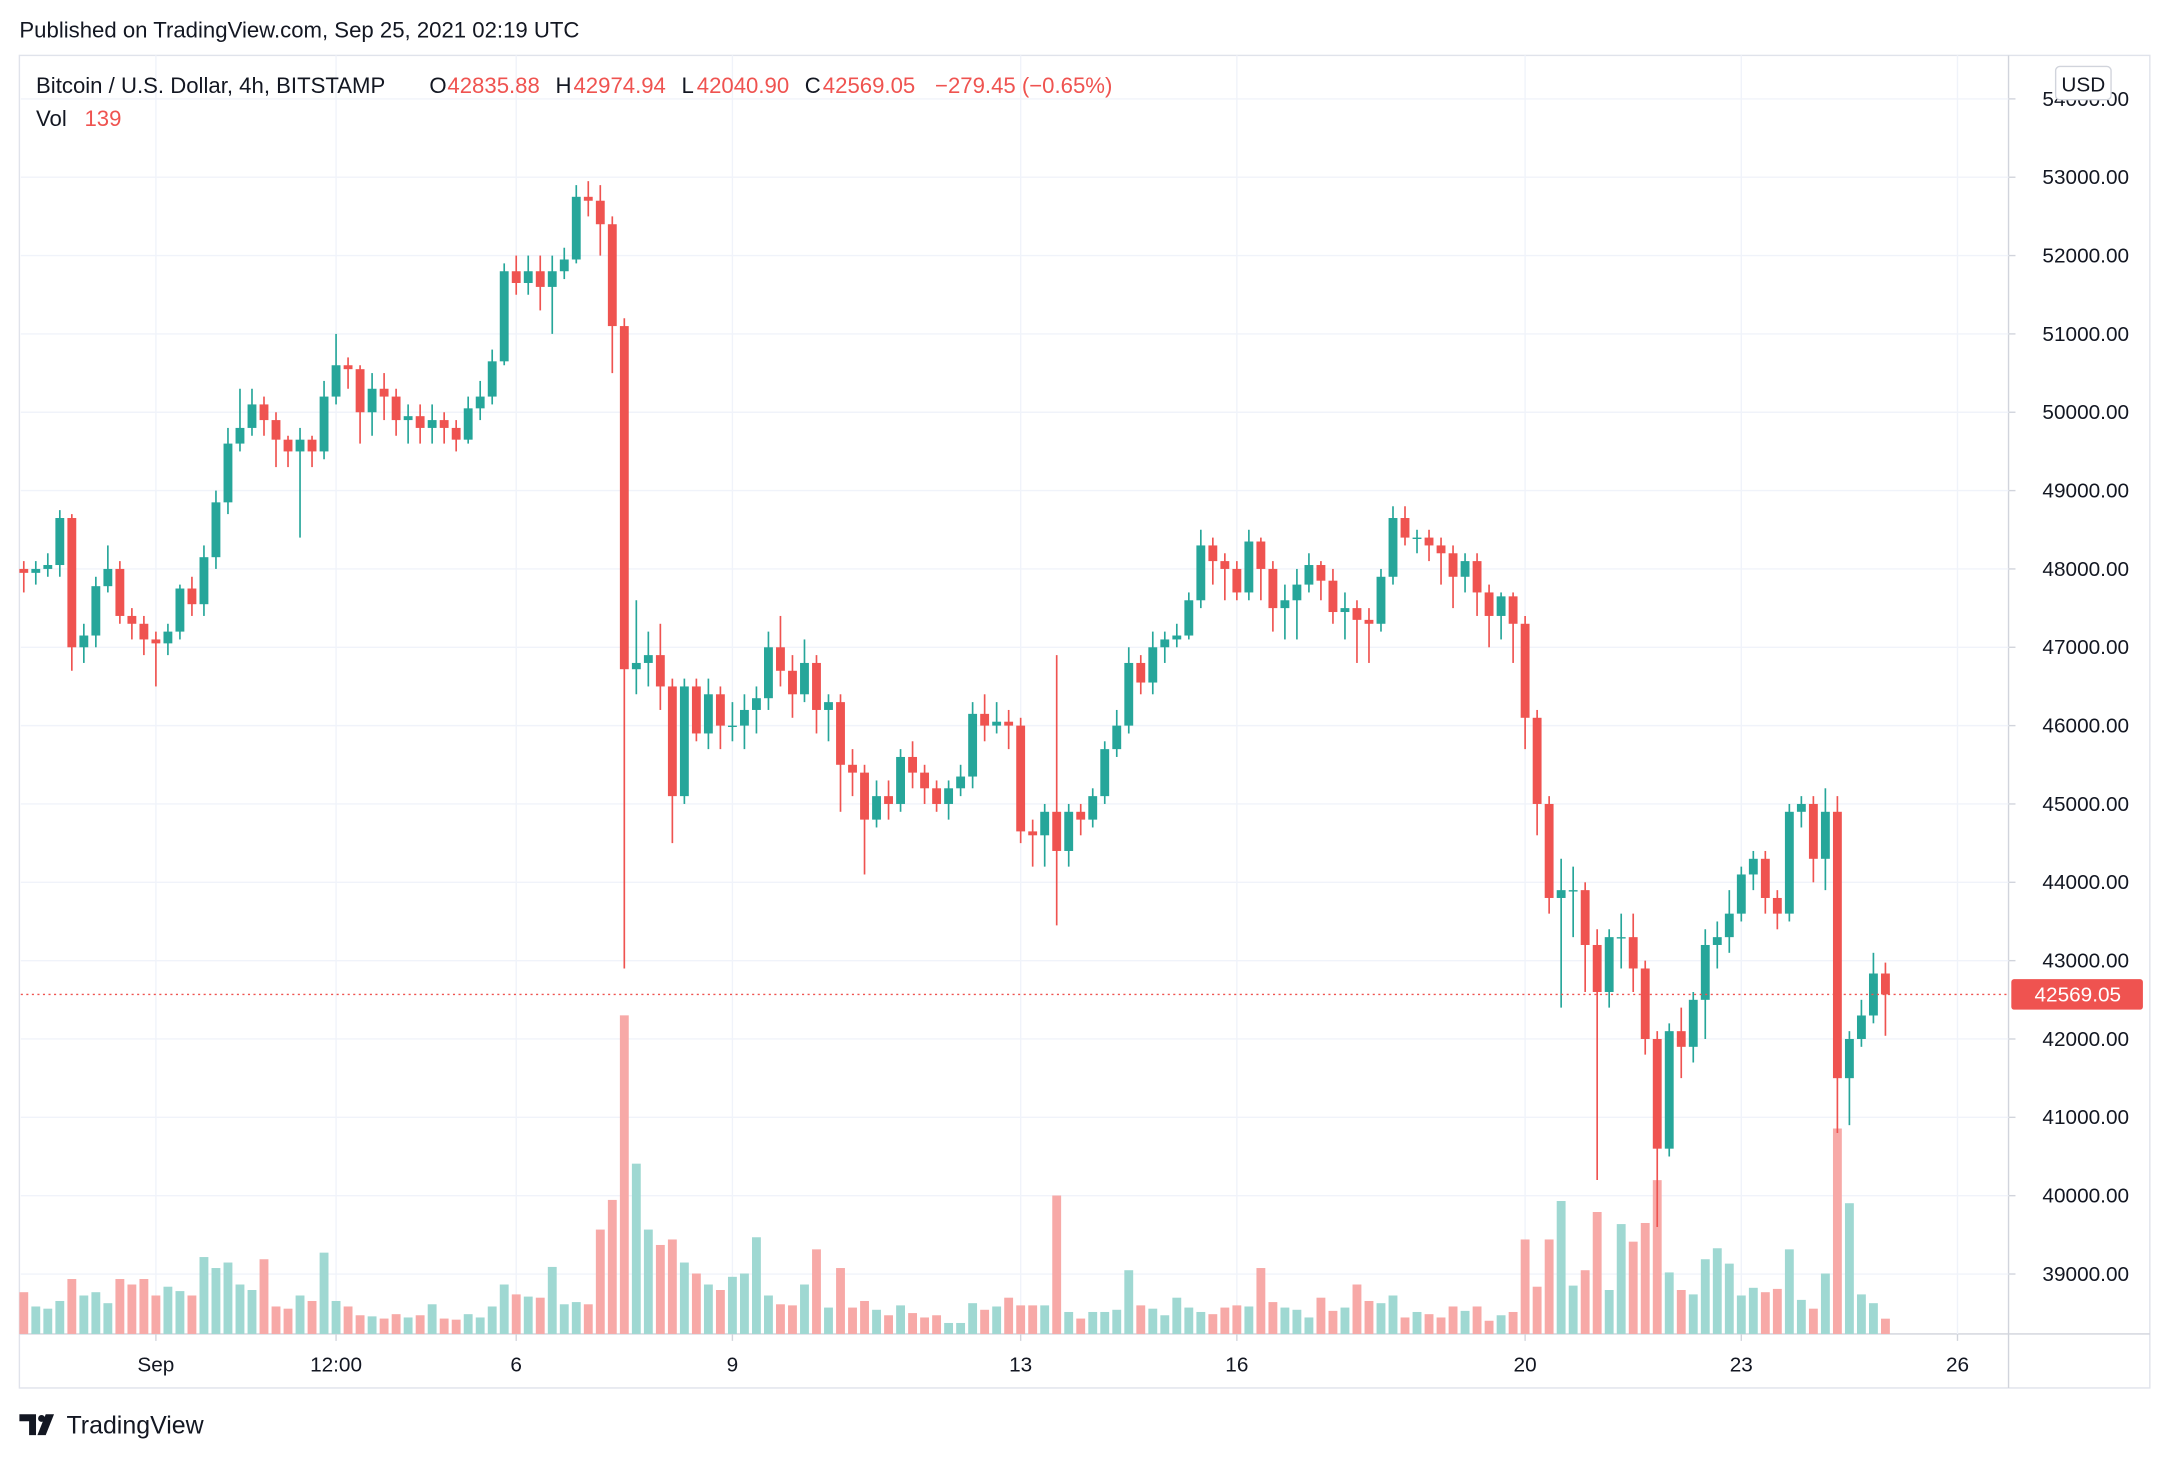 This screenshot has width=2172, height=1460. I want to click on x-tick-label: 13, so click(1020, 1364).